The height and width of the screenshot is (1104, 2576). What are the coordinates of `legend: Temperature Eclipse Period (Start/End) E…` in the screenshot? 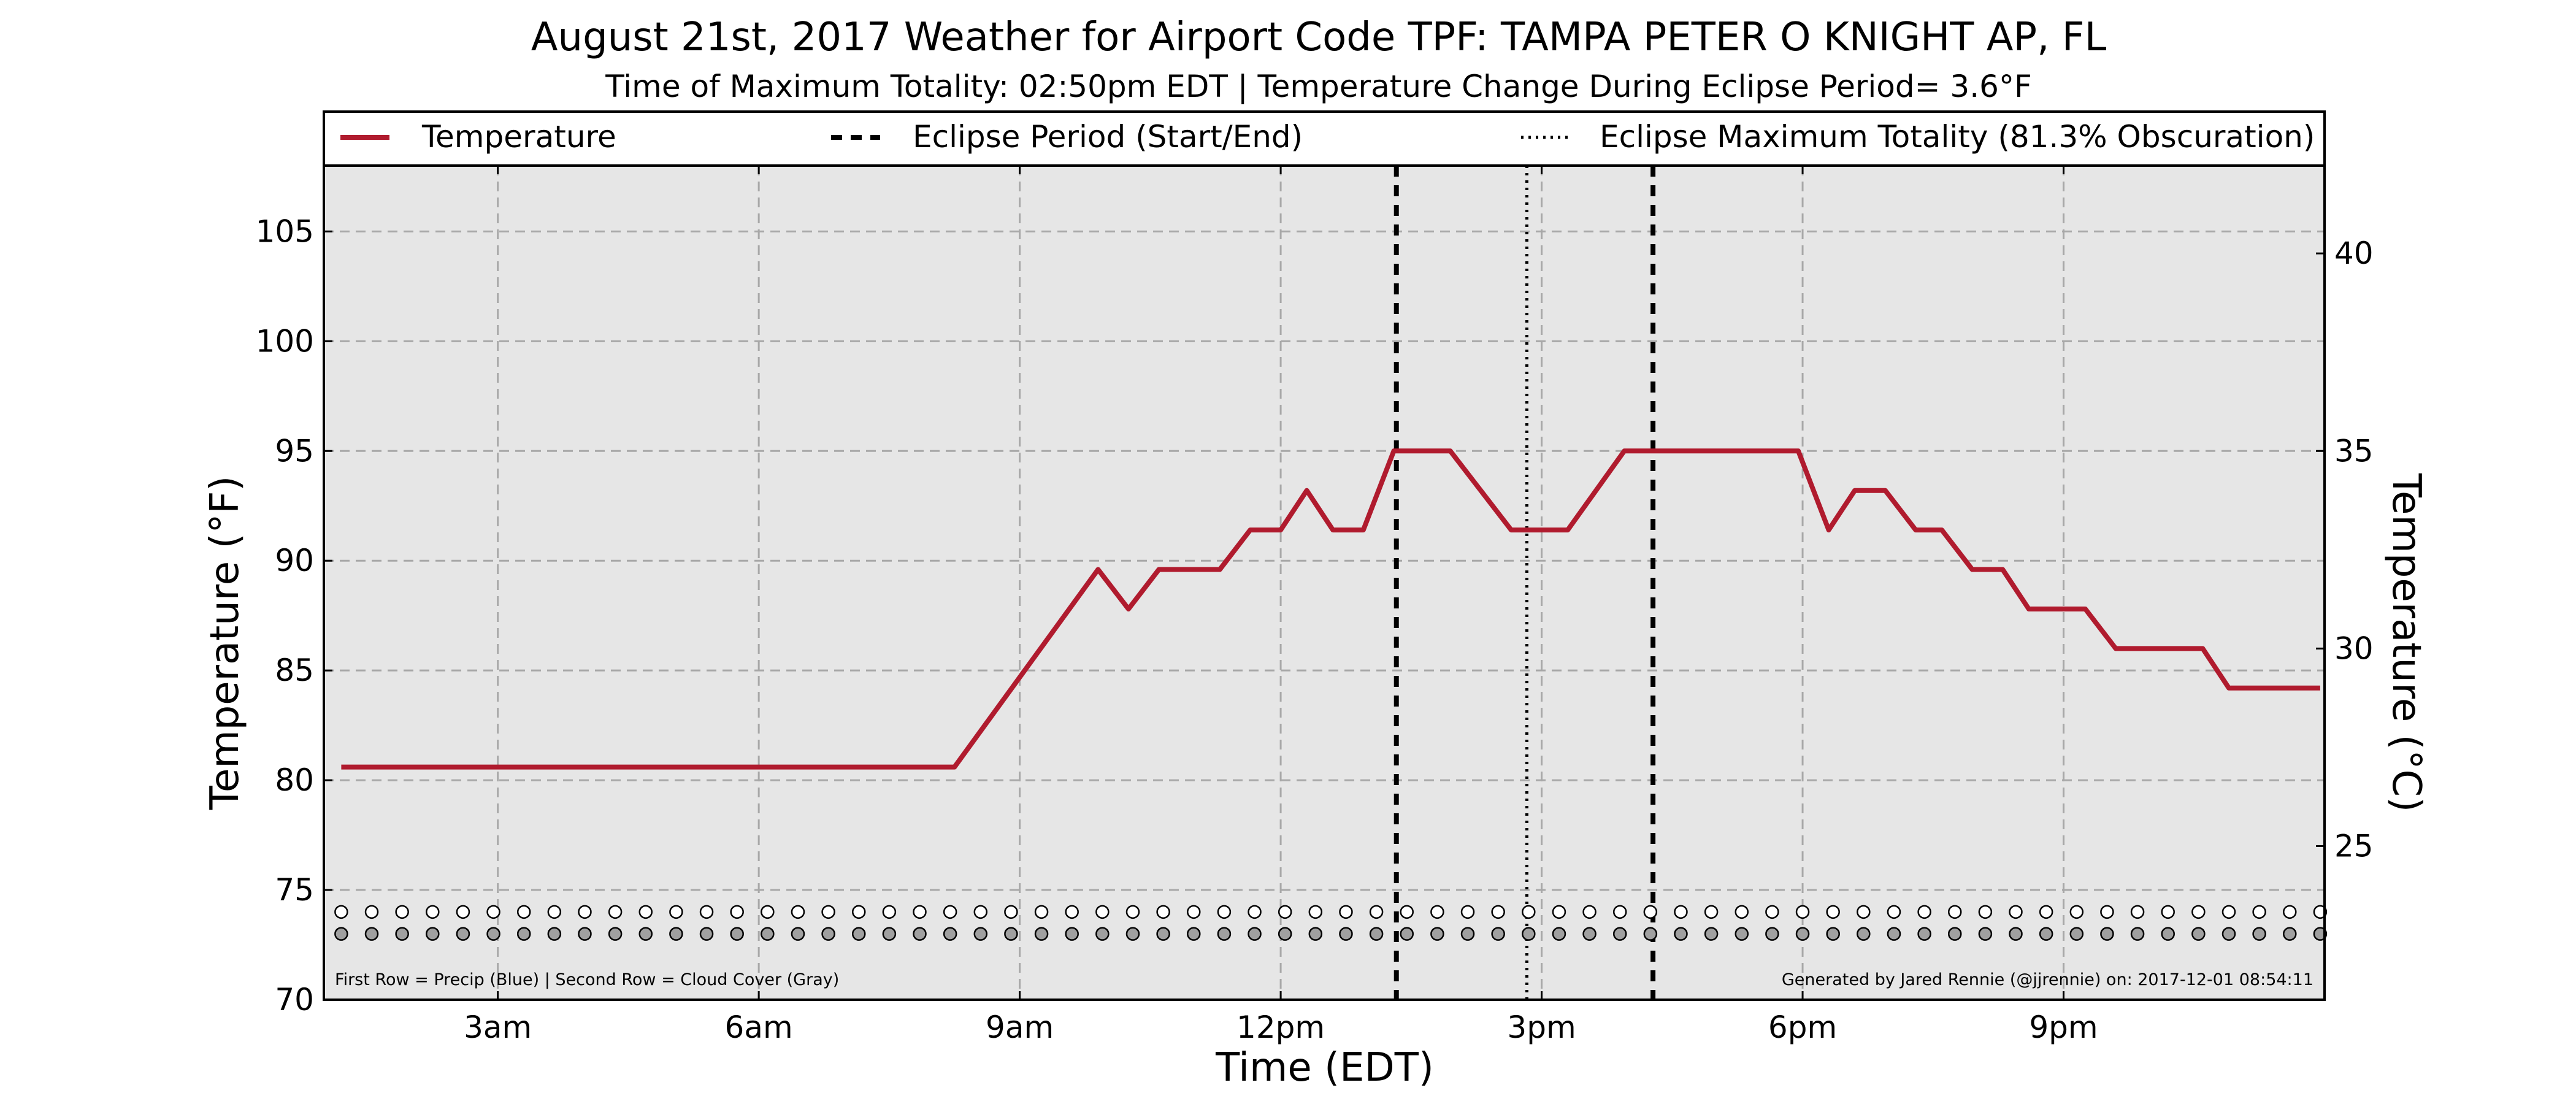 It's located at (1324, 138).